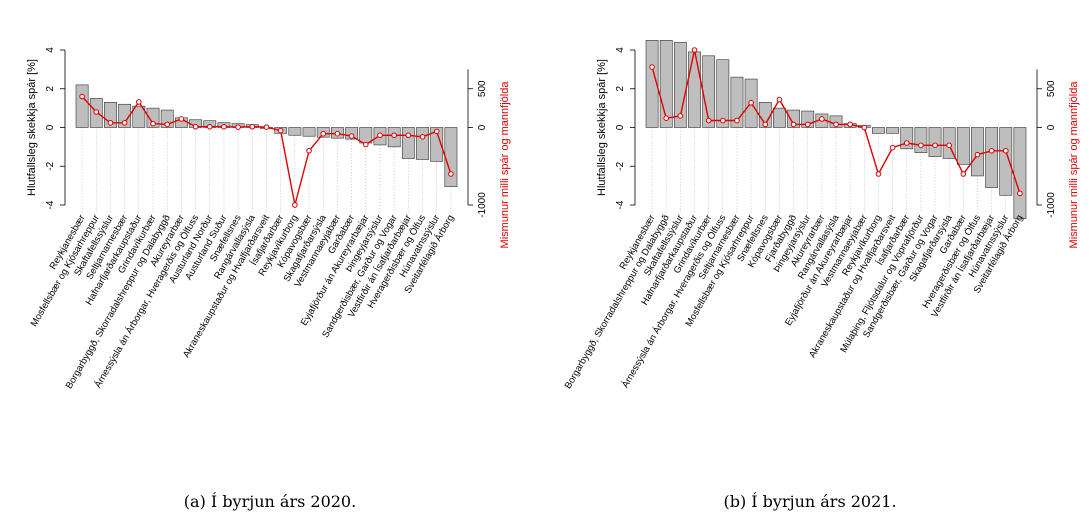 Image resolution: width=1090 pixels, height=527 pixels. I want to click on caption-b: (b) Í byrjun árs 2021., so click(810, 501).